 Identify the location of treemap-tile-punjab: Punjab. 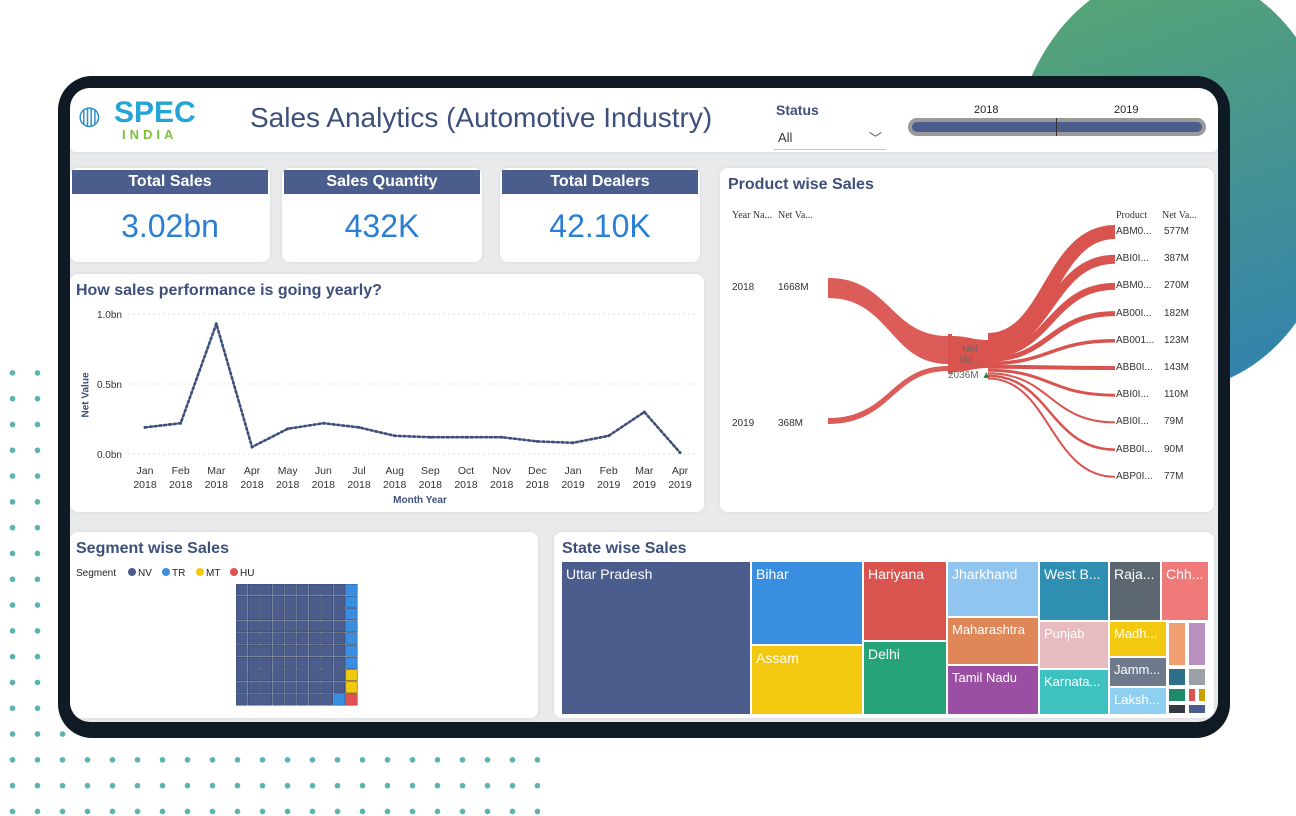
(1074, 645).